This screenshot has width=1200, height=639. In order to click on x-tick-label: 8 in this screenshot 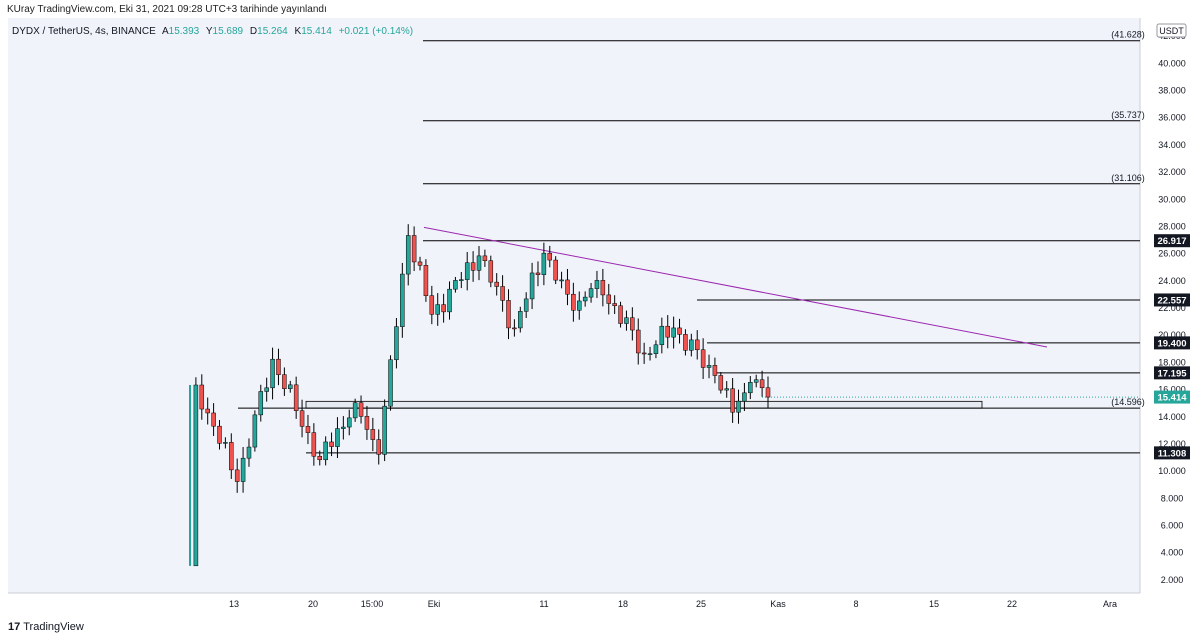, I will do `click(855, 604)`.